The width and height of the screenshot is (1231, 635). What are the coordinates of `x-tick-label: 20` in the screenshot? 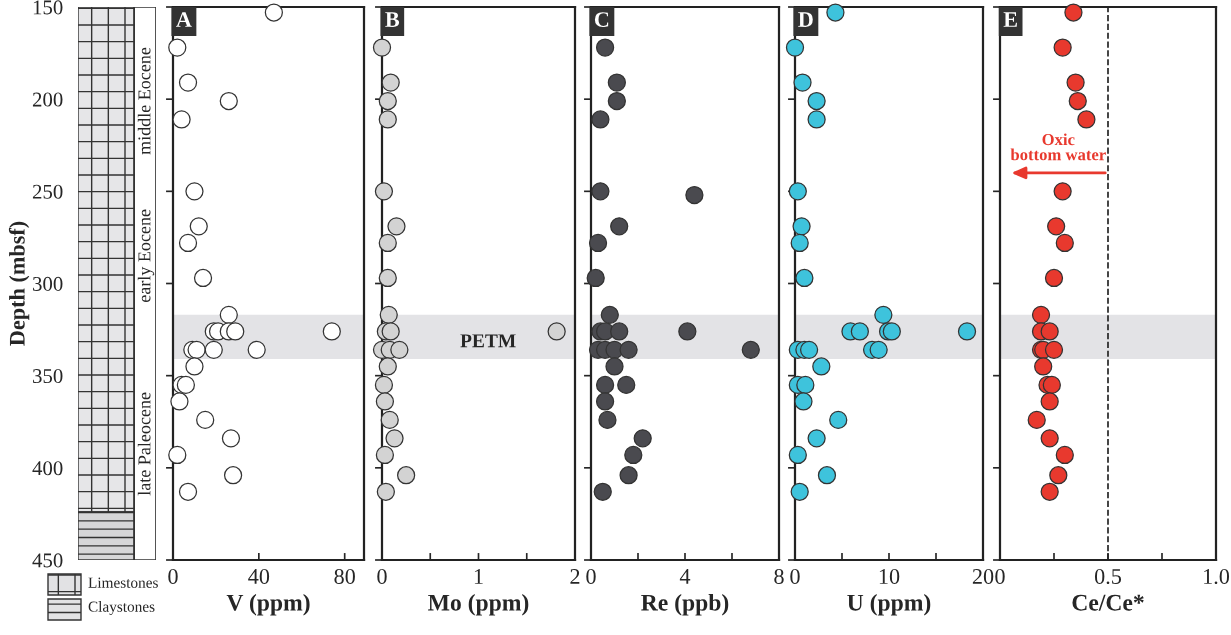 It's located at (983, 576).